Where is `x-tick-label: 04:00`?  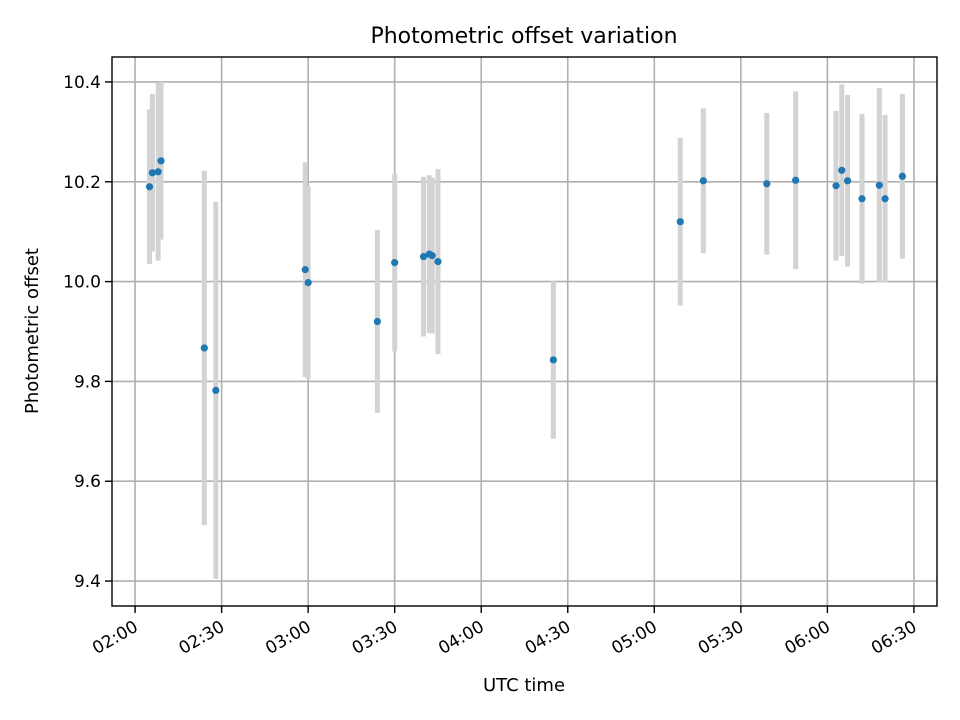 x-tick-label: 04:00 is located at coordinates (461, 638).